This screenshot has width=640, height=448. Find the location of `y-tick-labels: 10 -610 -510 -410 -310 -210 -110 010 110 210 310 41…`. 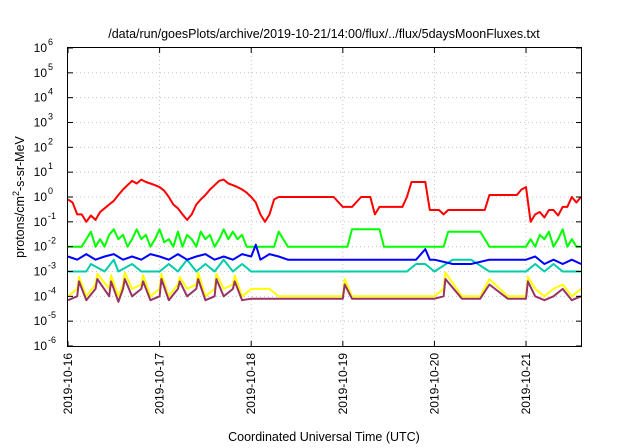

y-tick-labels: 10 -610 -510 -410 -310 -210 -110 010 110 210 310 41… is located at coordinates (45, 195).